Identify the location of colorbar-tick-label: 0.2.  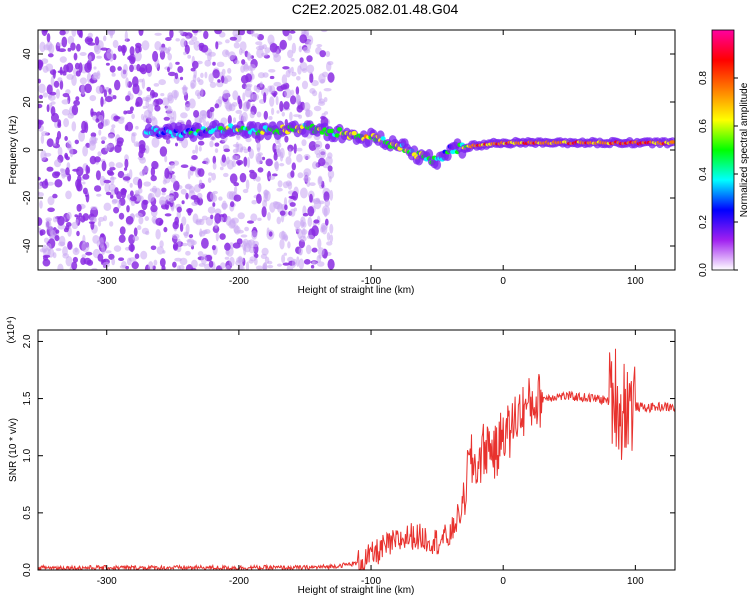
(703, 222).